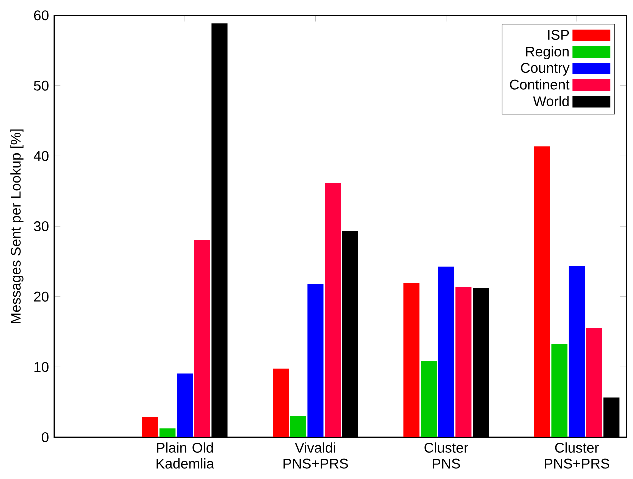 The width and height of the screenshot is (633, 479). What do you see at coordinates (41, 85) in the screenshot?
I see `y-tick-label: 50` at bounding box center [41, 85].